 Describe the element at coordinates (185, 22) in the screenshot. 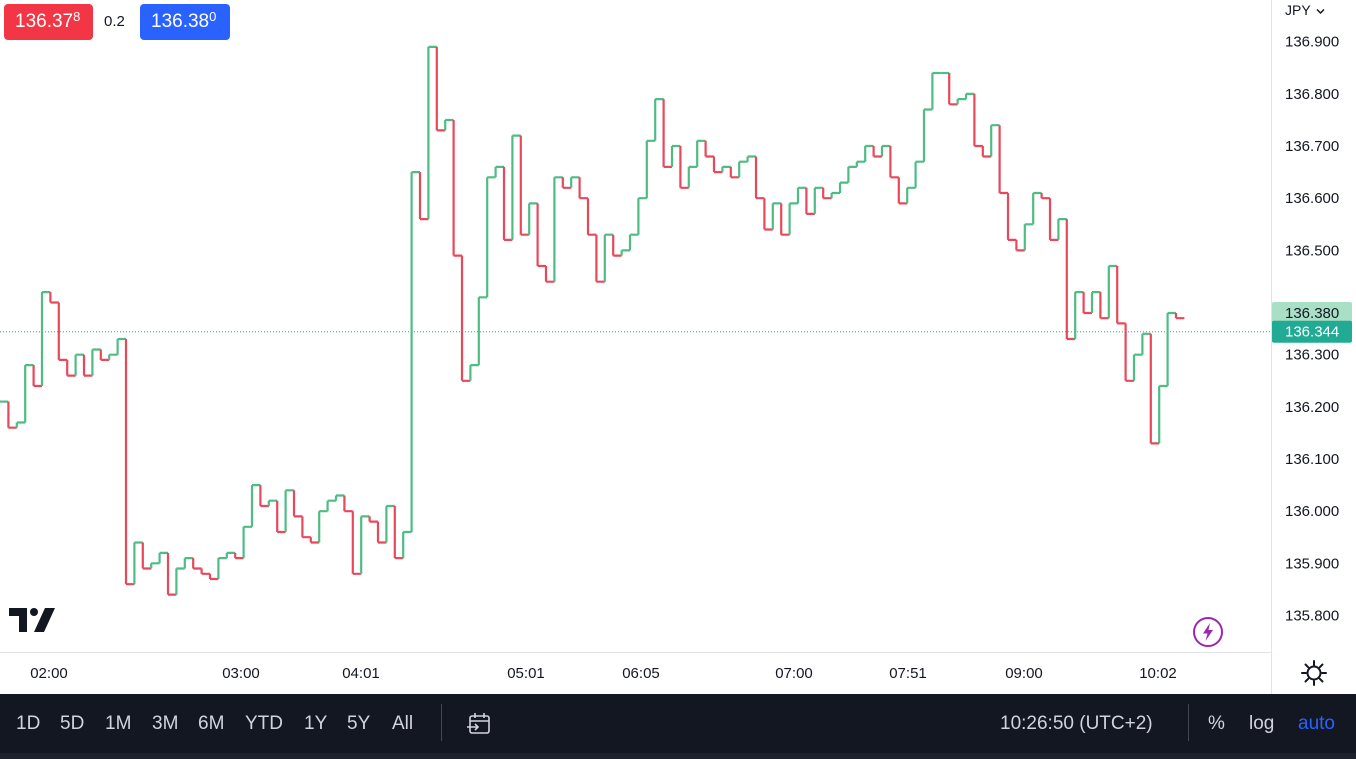

I see `buy-price-button: 136.380` at that location.